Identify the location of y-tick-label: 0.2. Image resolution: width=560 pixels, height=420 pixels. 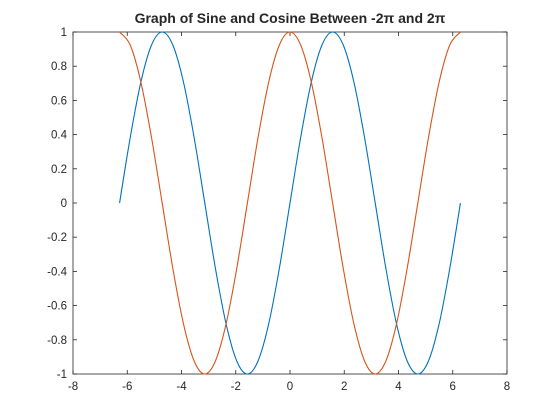
(59, 170).